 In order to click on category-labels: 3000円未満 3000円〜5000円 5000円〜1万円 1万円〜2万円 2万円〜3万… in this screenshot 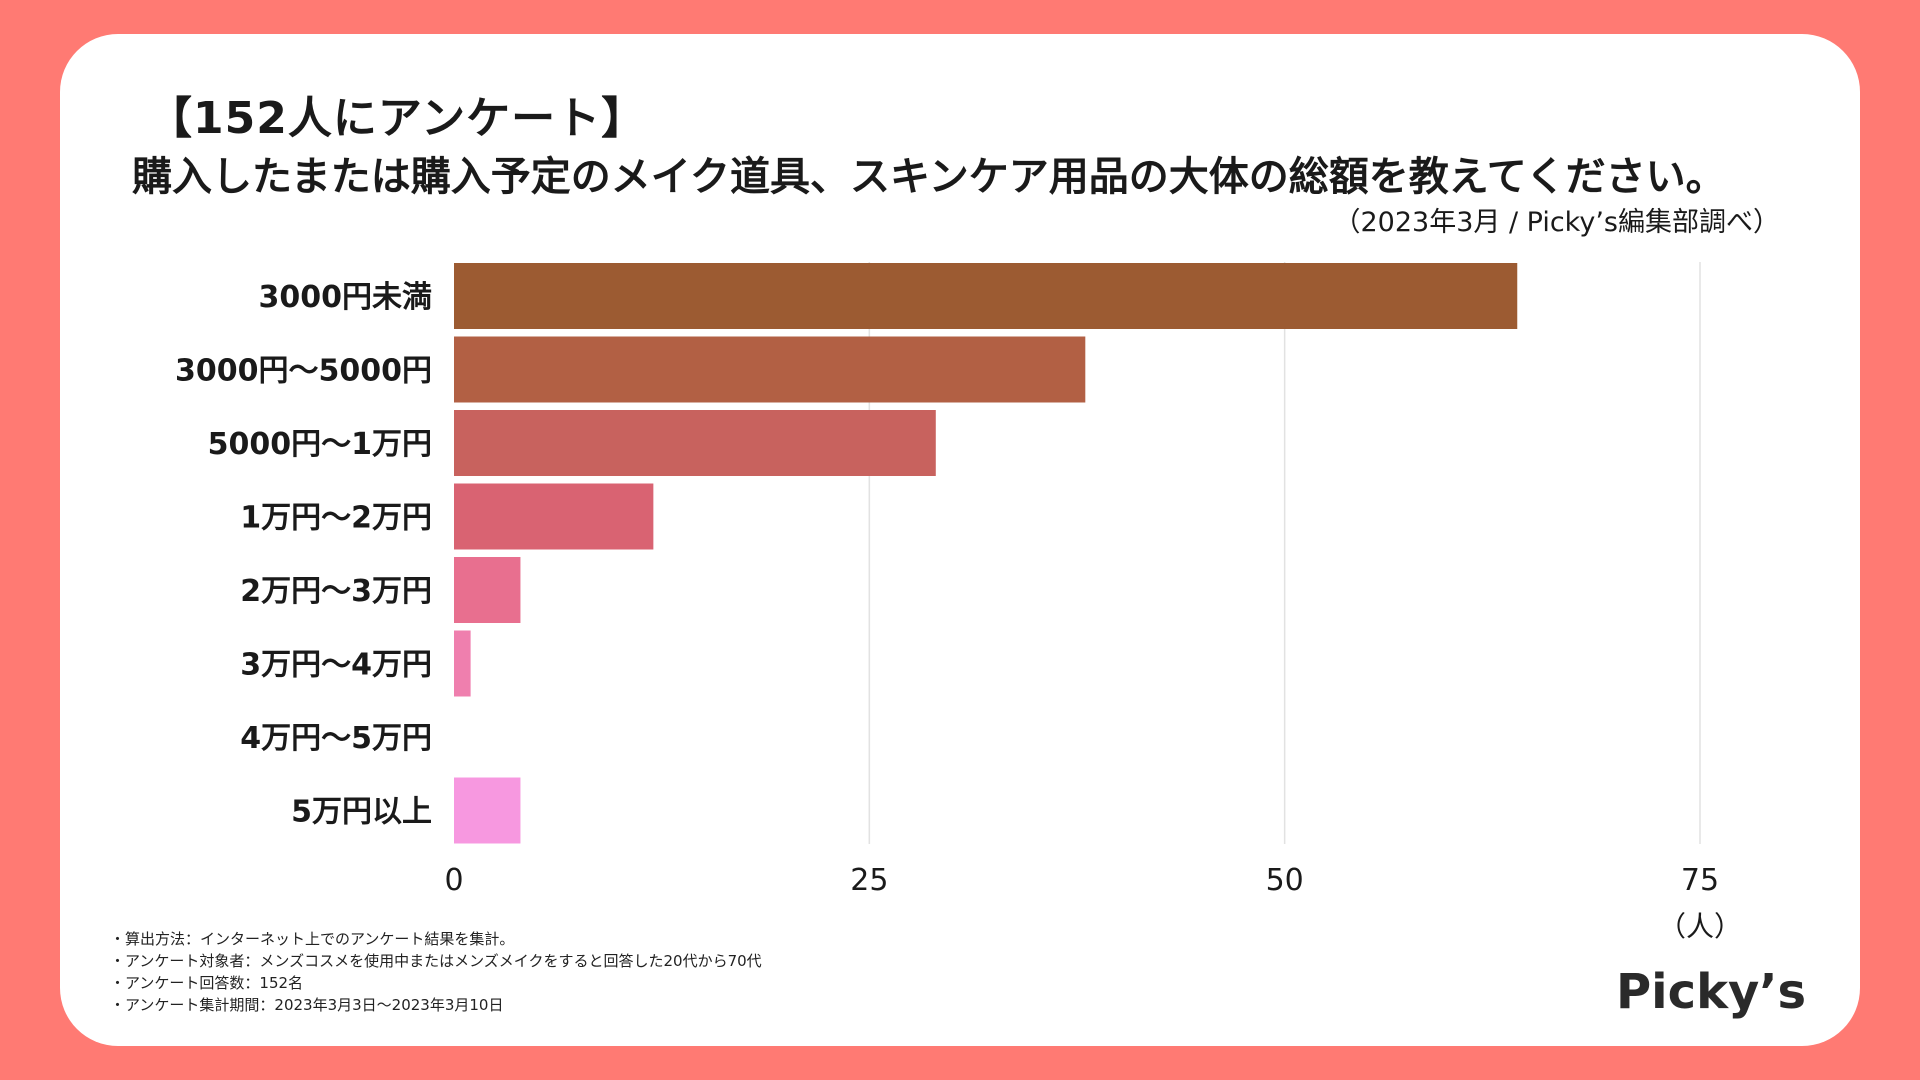, I will do `click(303, 555)`.